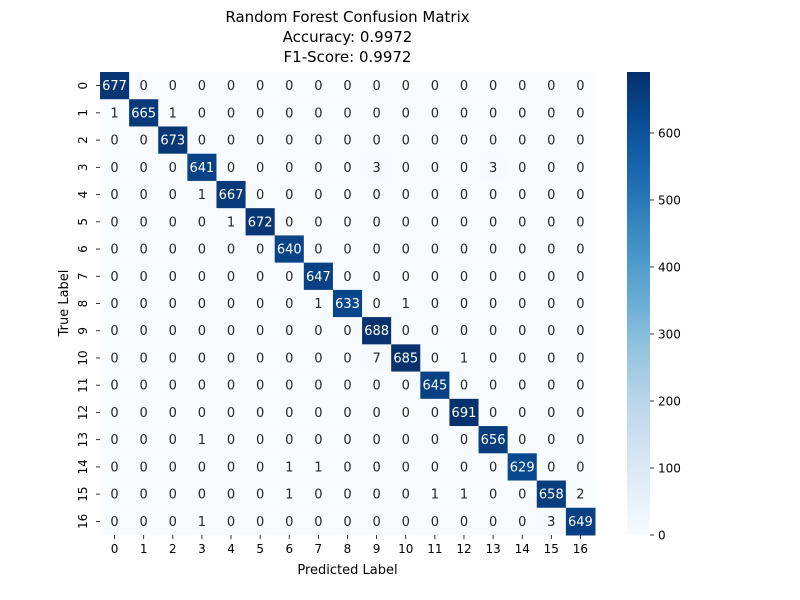  Describe the element at coordinates (463, 549) in the screenshot. I see `x-tick-label: 12` at that location.